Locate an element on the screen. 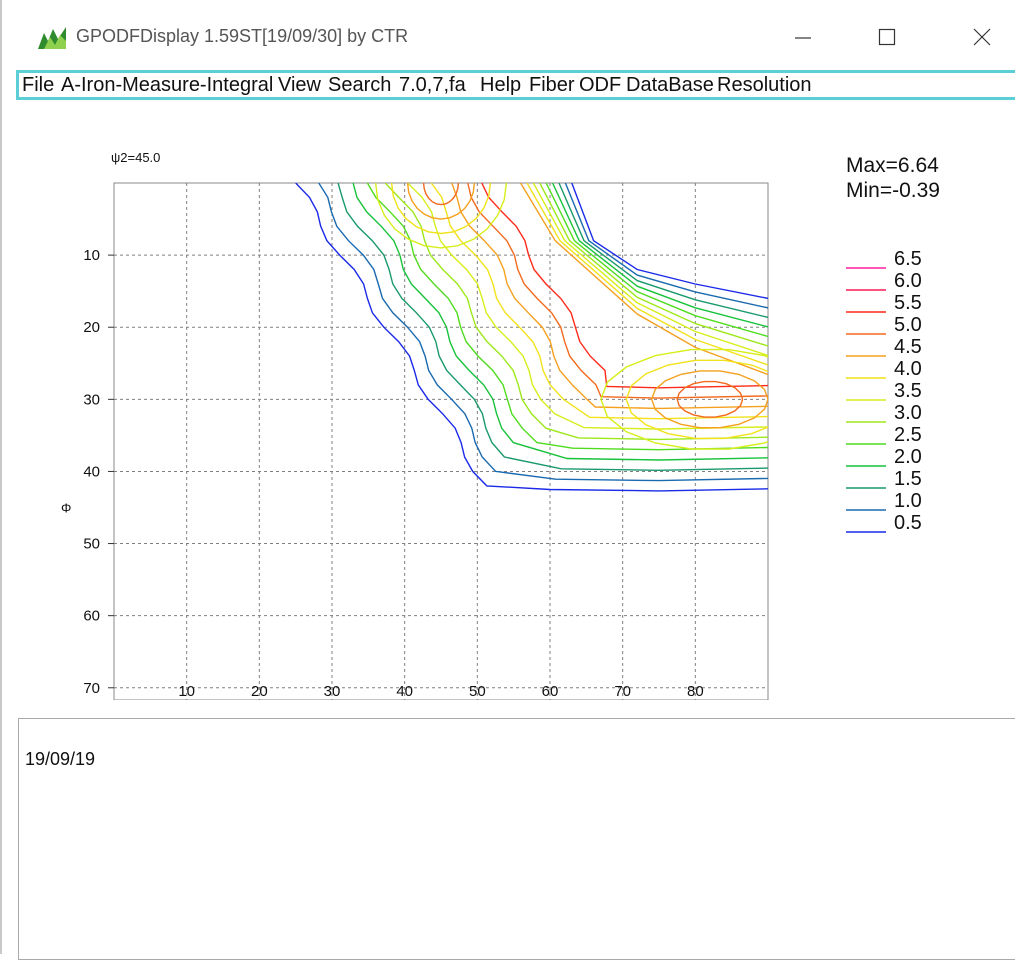 This screenshot has height=960, width=1015. close-button is located at coordinates (982, 37).